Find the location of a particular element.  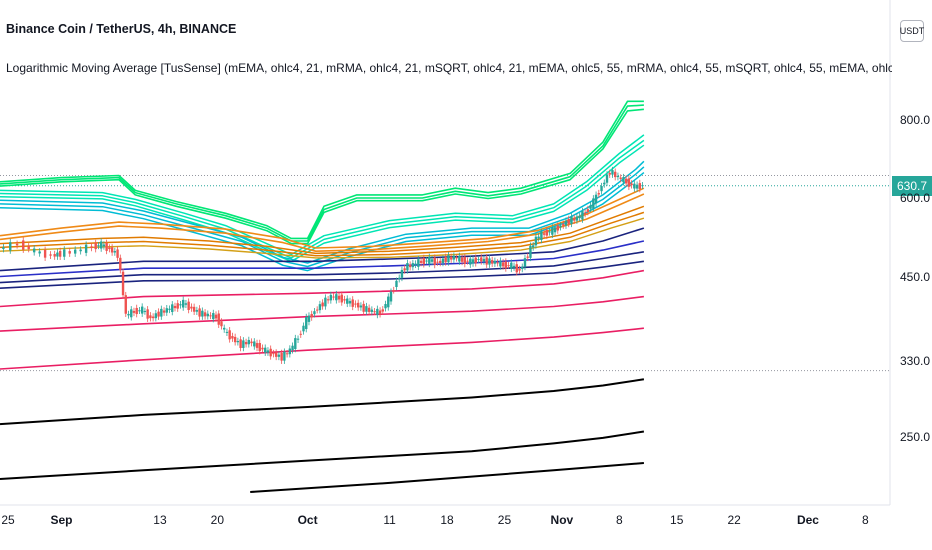

time-tick-label: 25 is located at coordinates (8, 520).